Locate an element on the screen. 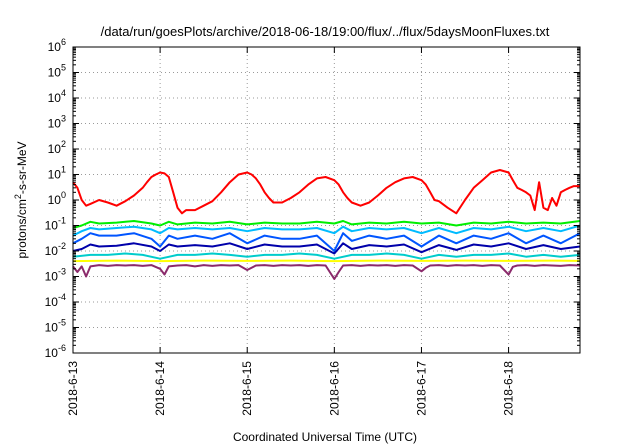 Image resolution: width=640 pixels, height=448 pixels. y-tick-label: 10⁻⁵ is located at coordinates (55, 326).